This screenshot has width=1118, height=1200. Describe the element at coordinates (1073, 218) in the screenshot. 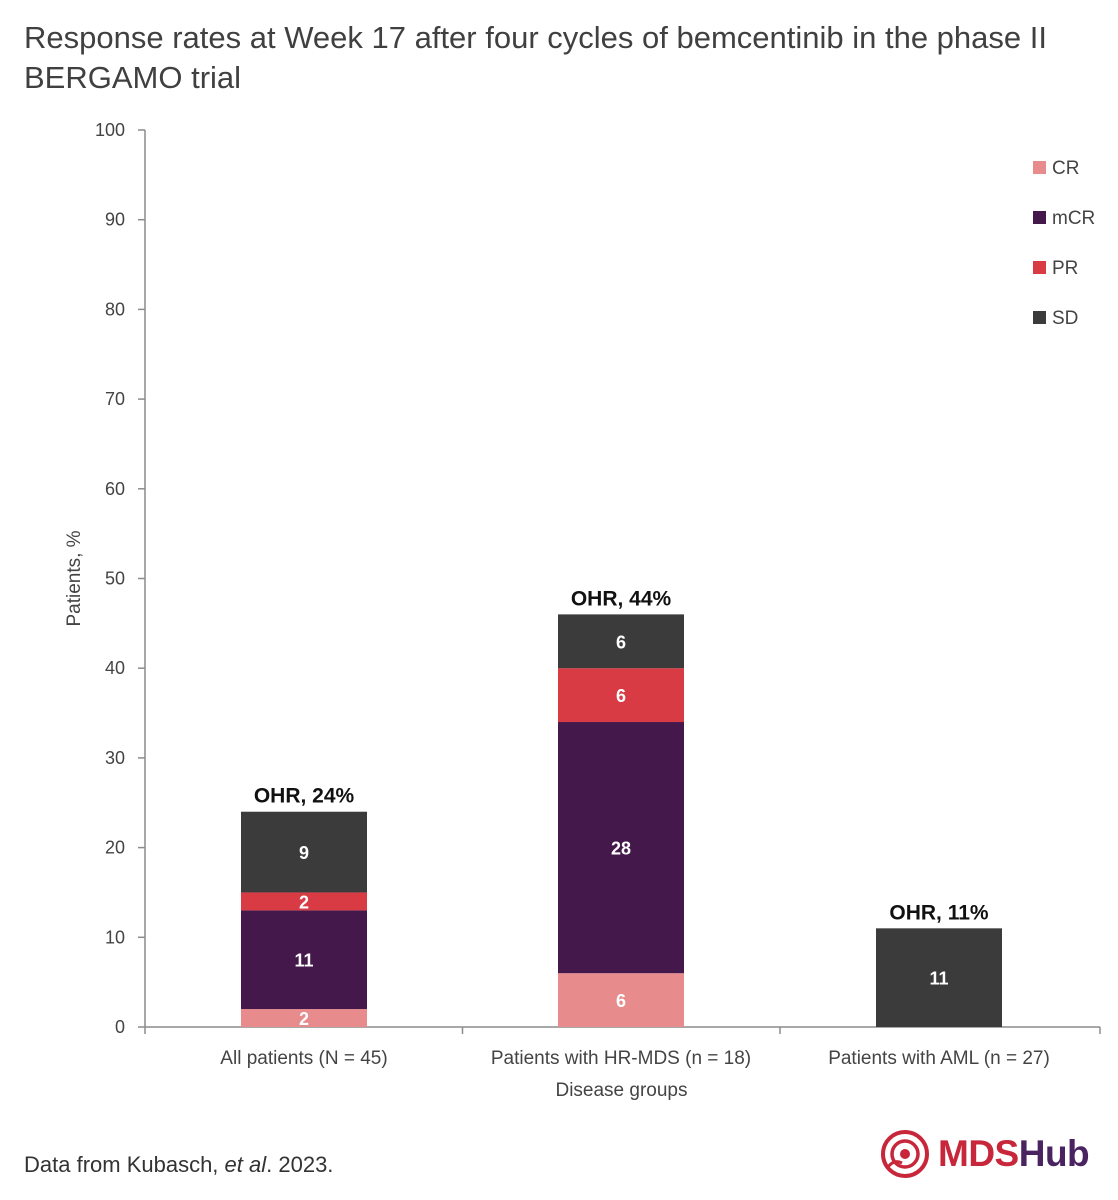

I see `legend-label: mCR` at that location.